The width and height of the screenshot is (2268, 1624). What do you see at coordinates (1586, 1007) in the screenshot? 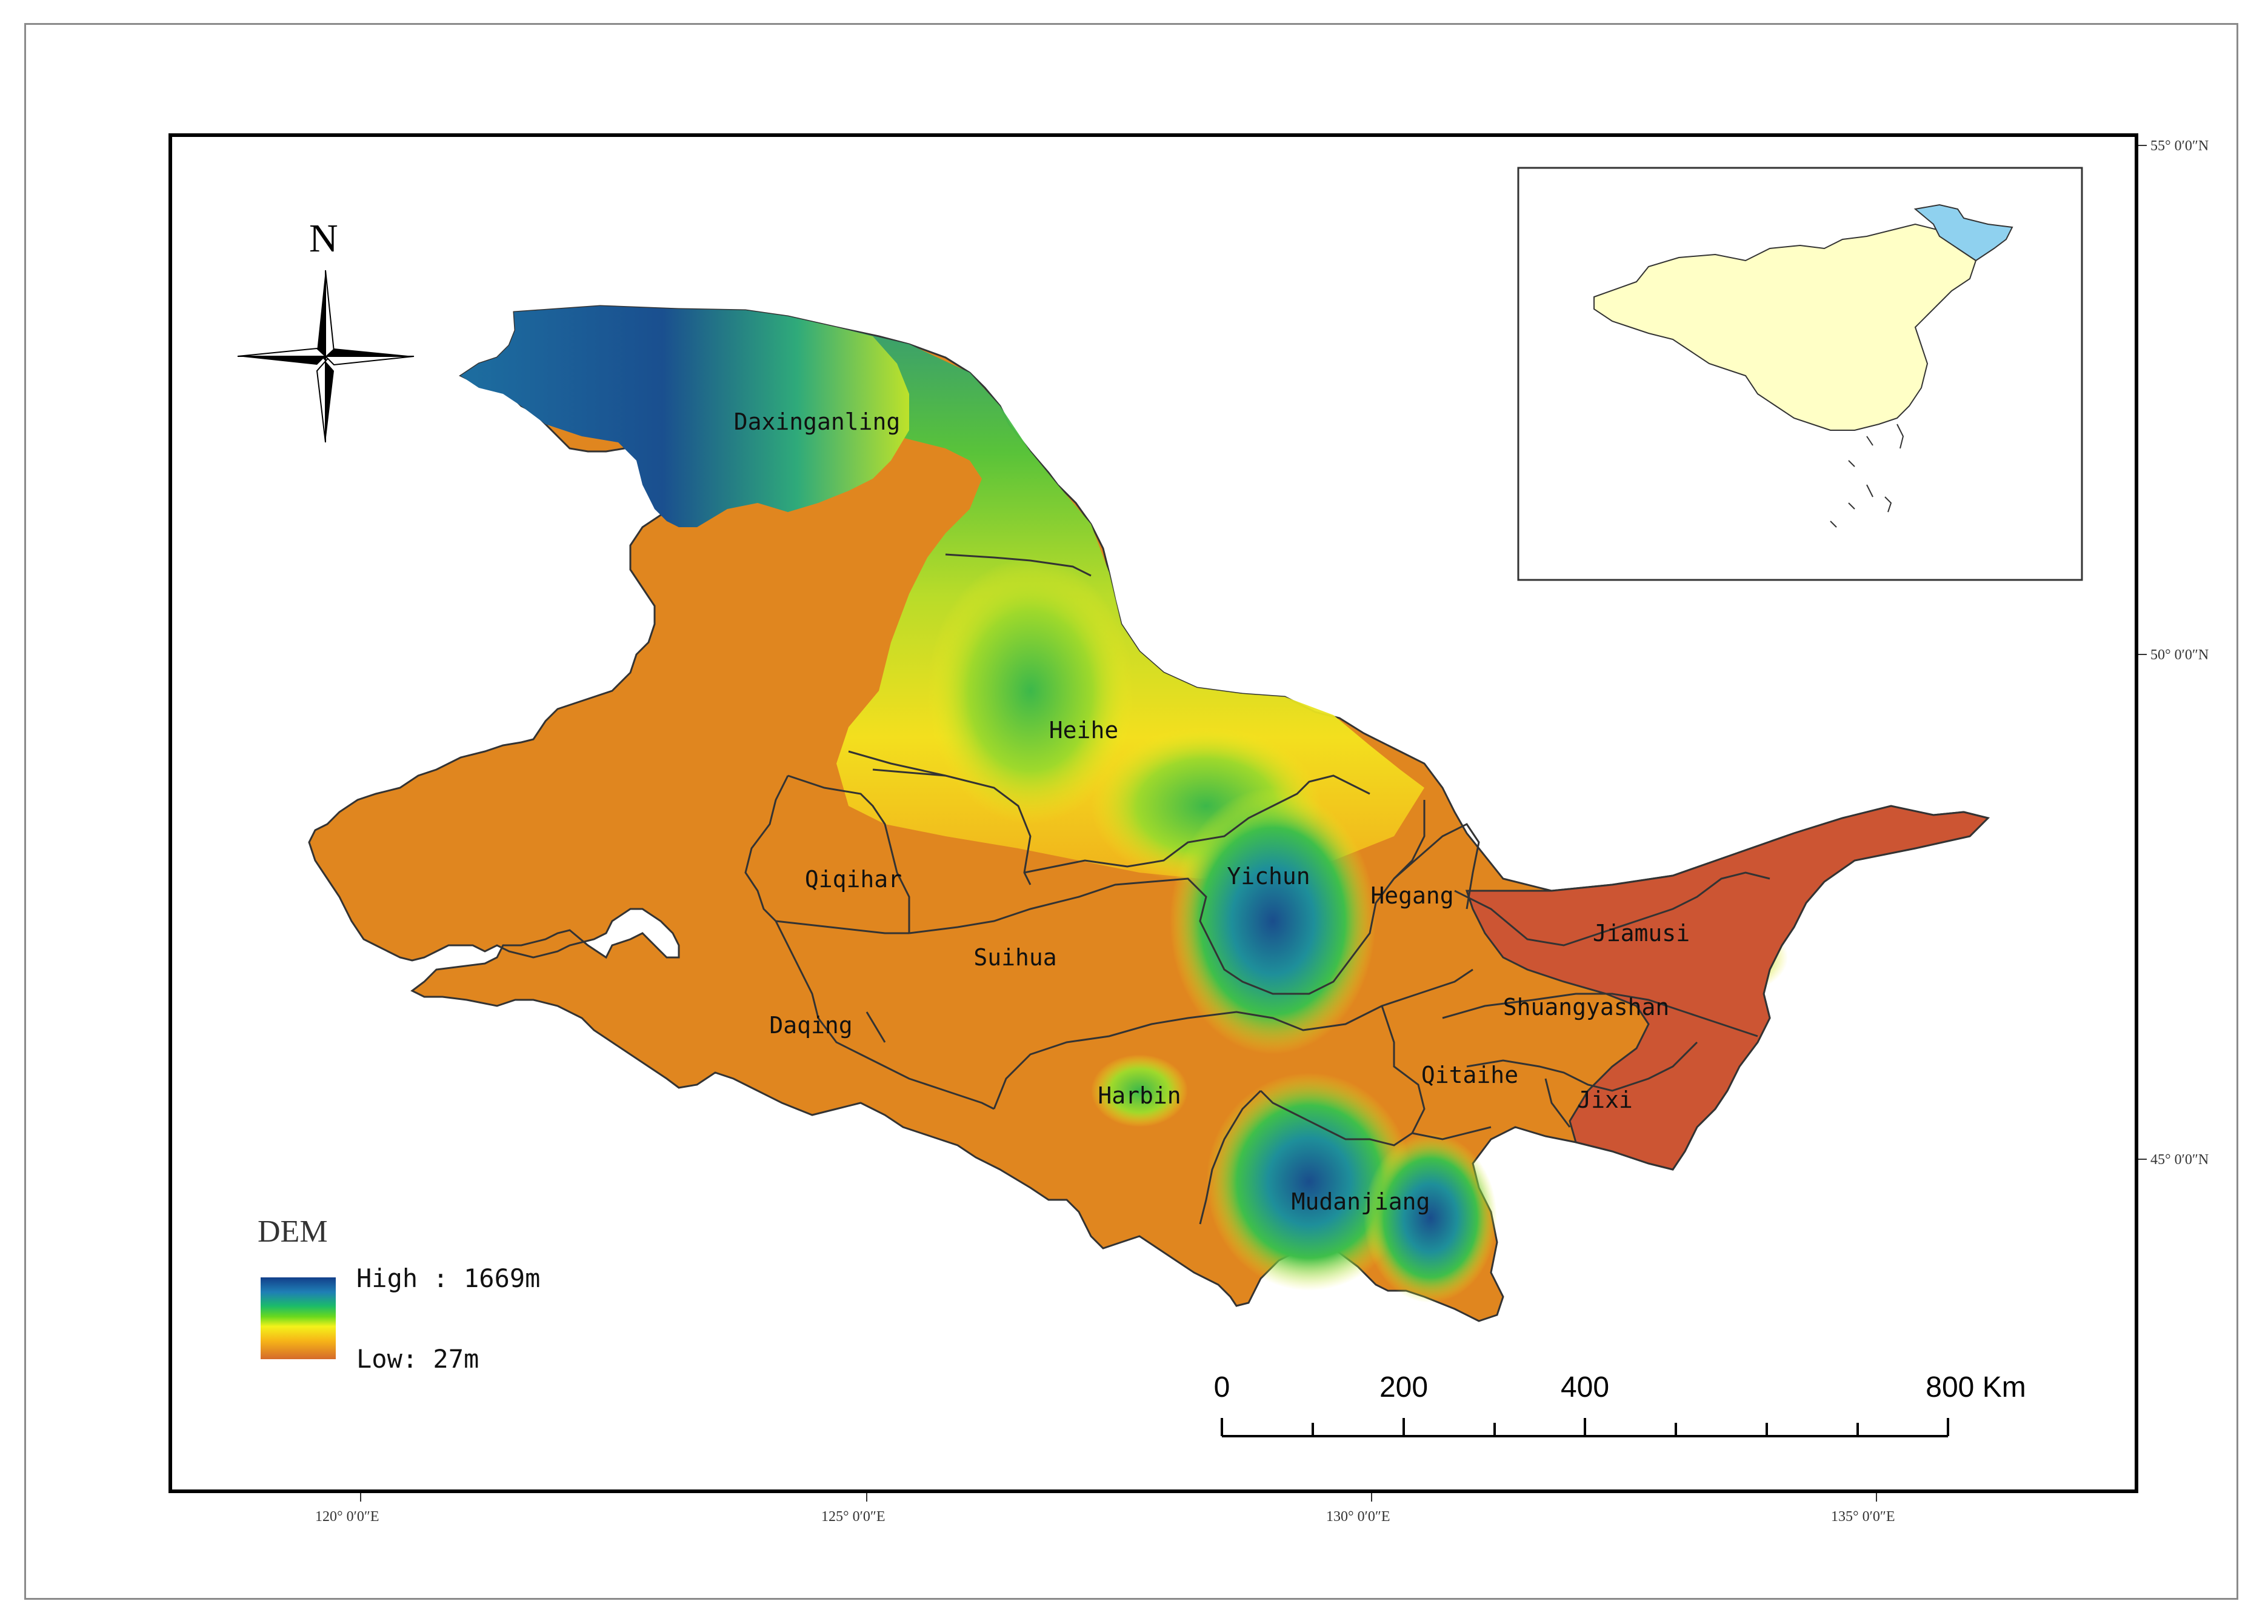
I see `city-label-shuangyashan: Shuangyashan` at bounding box center [1586, 1007].